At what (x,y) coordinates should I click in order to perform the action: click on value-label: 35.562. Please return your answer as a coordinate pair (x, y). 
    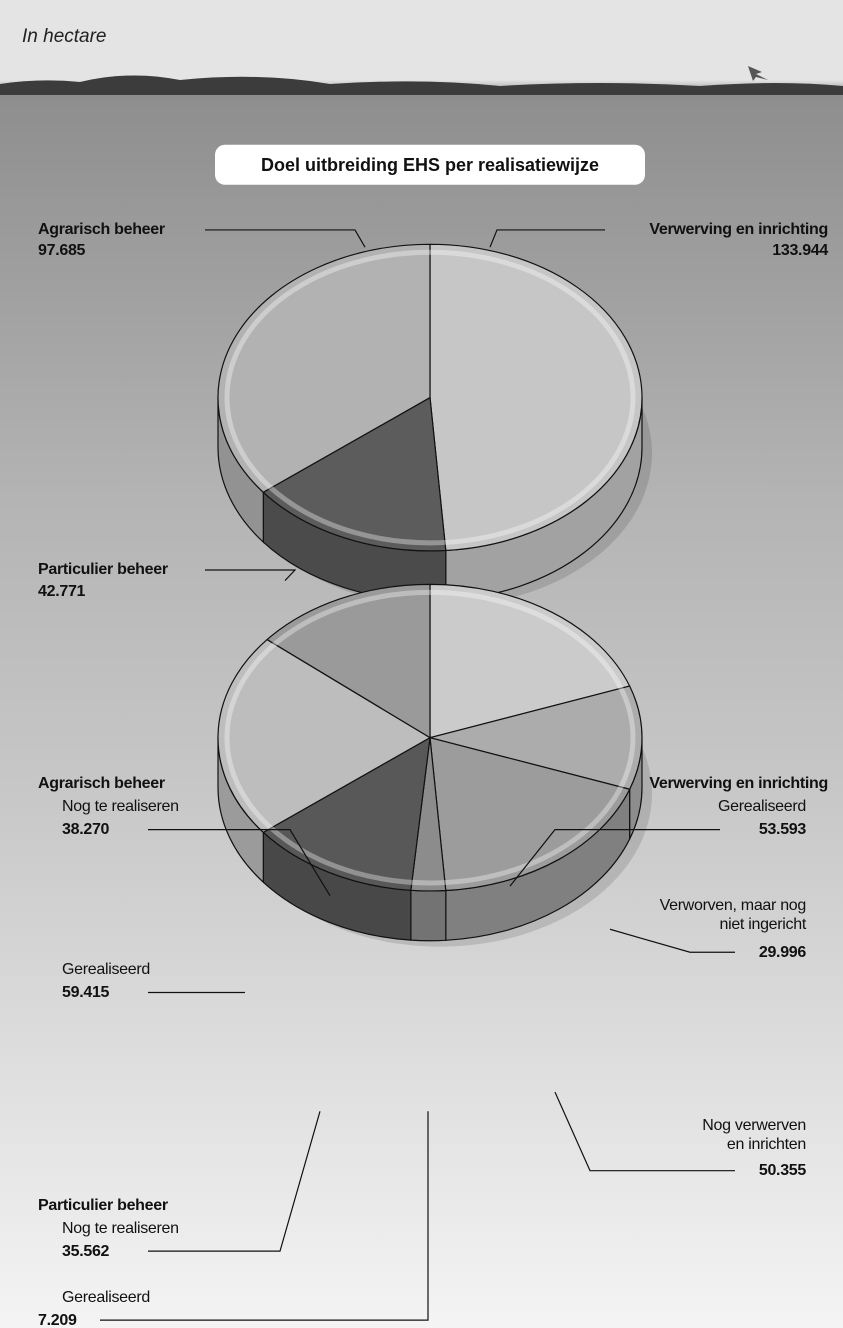
    Looking at the image, I should click on (86, 1251).